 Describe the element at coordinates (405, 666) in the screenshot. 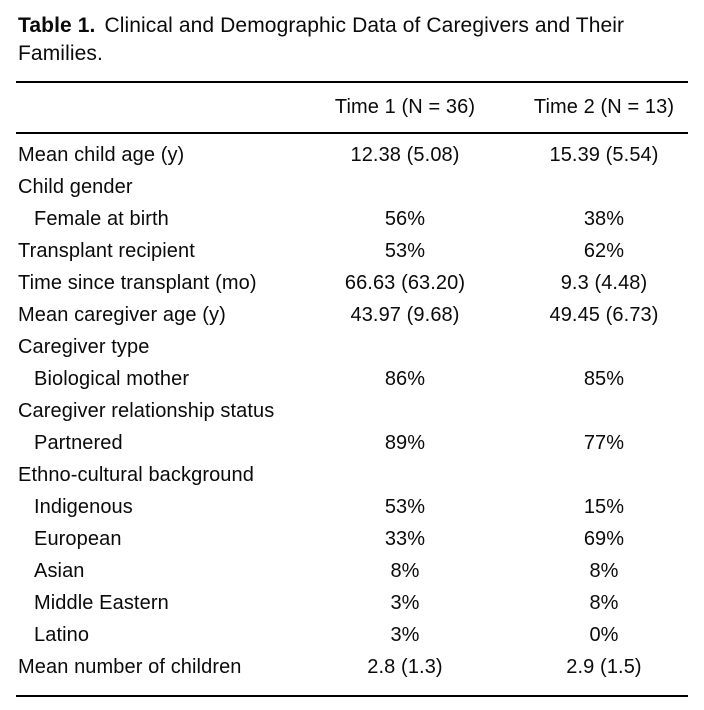

I see `time1-value: 2.8 (1.3)` at that location.